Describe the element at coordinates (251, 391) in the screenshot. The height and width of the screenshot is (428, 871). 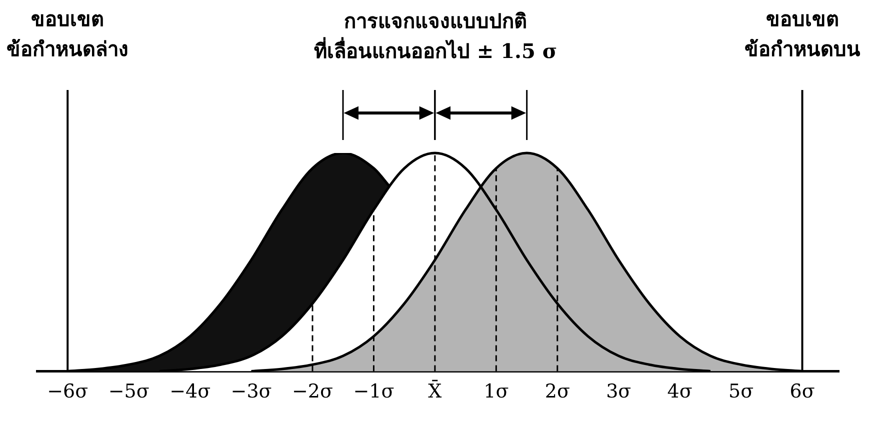
I see `x-tick-label: −3σ` at that location.